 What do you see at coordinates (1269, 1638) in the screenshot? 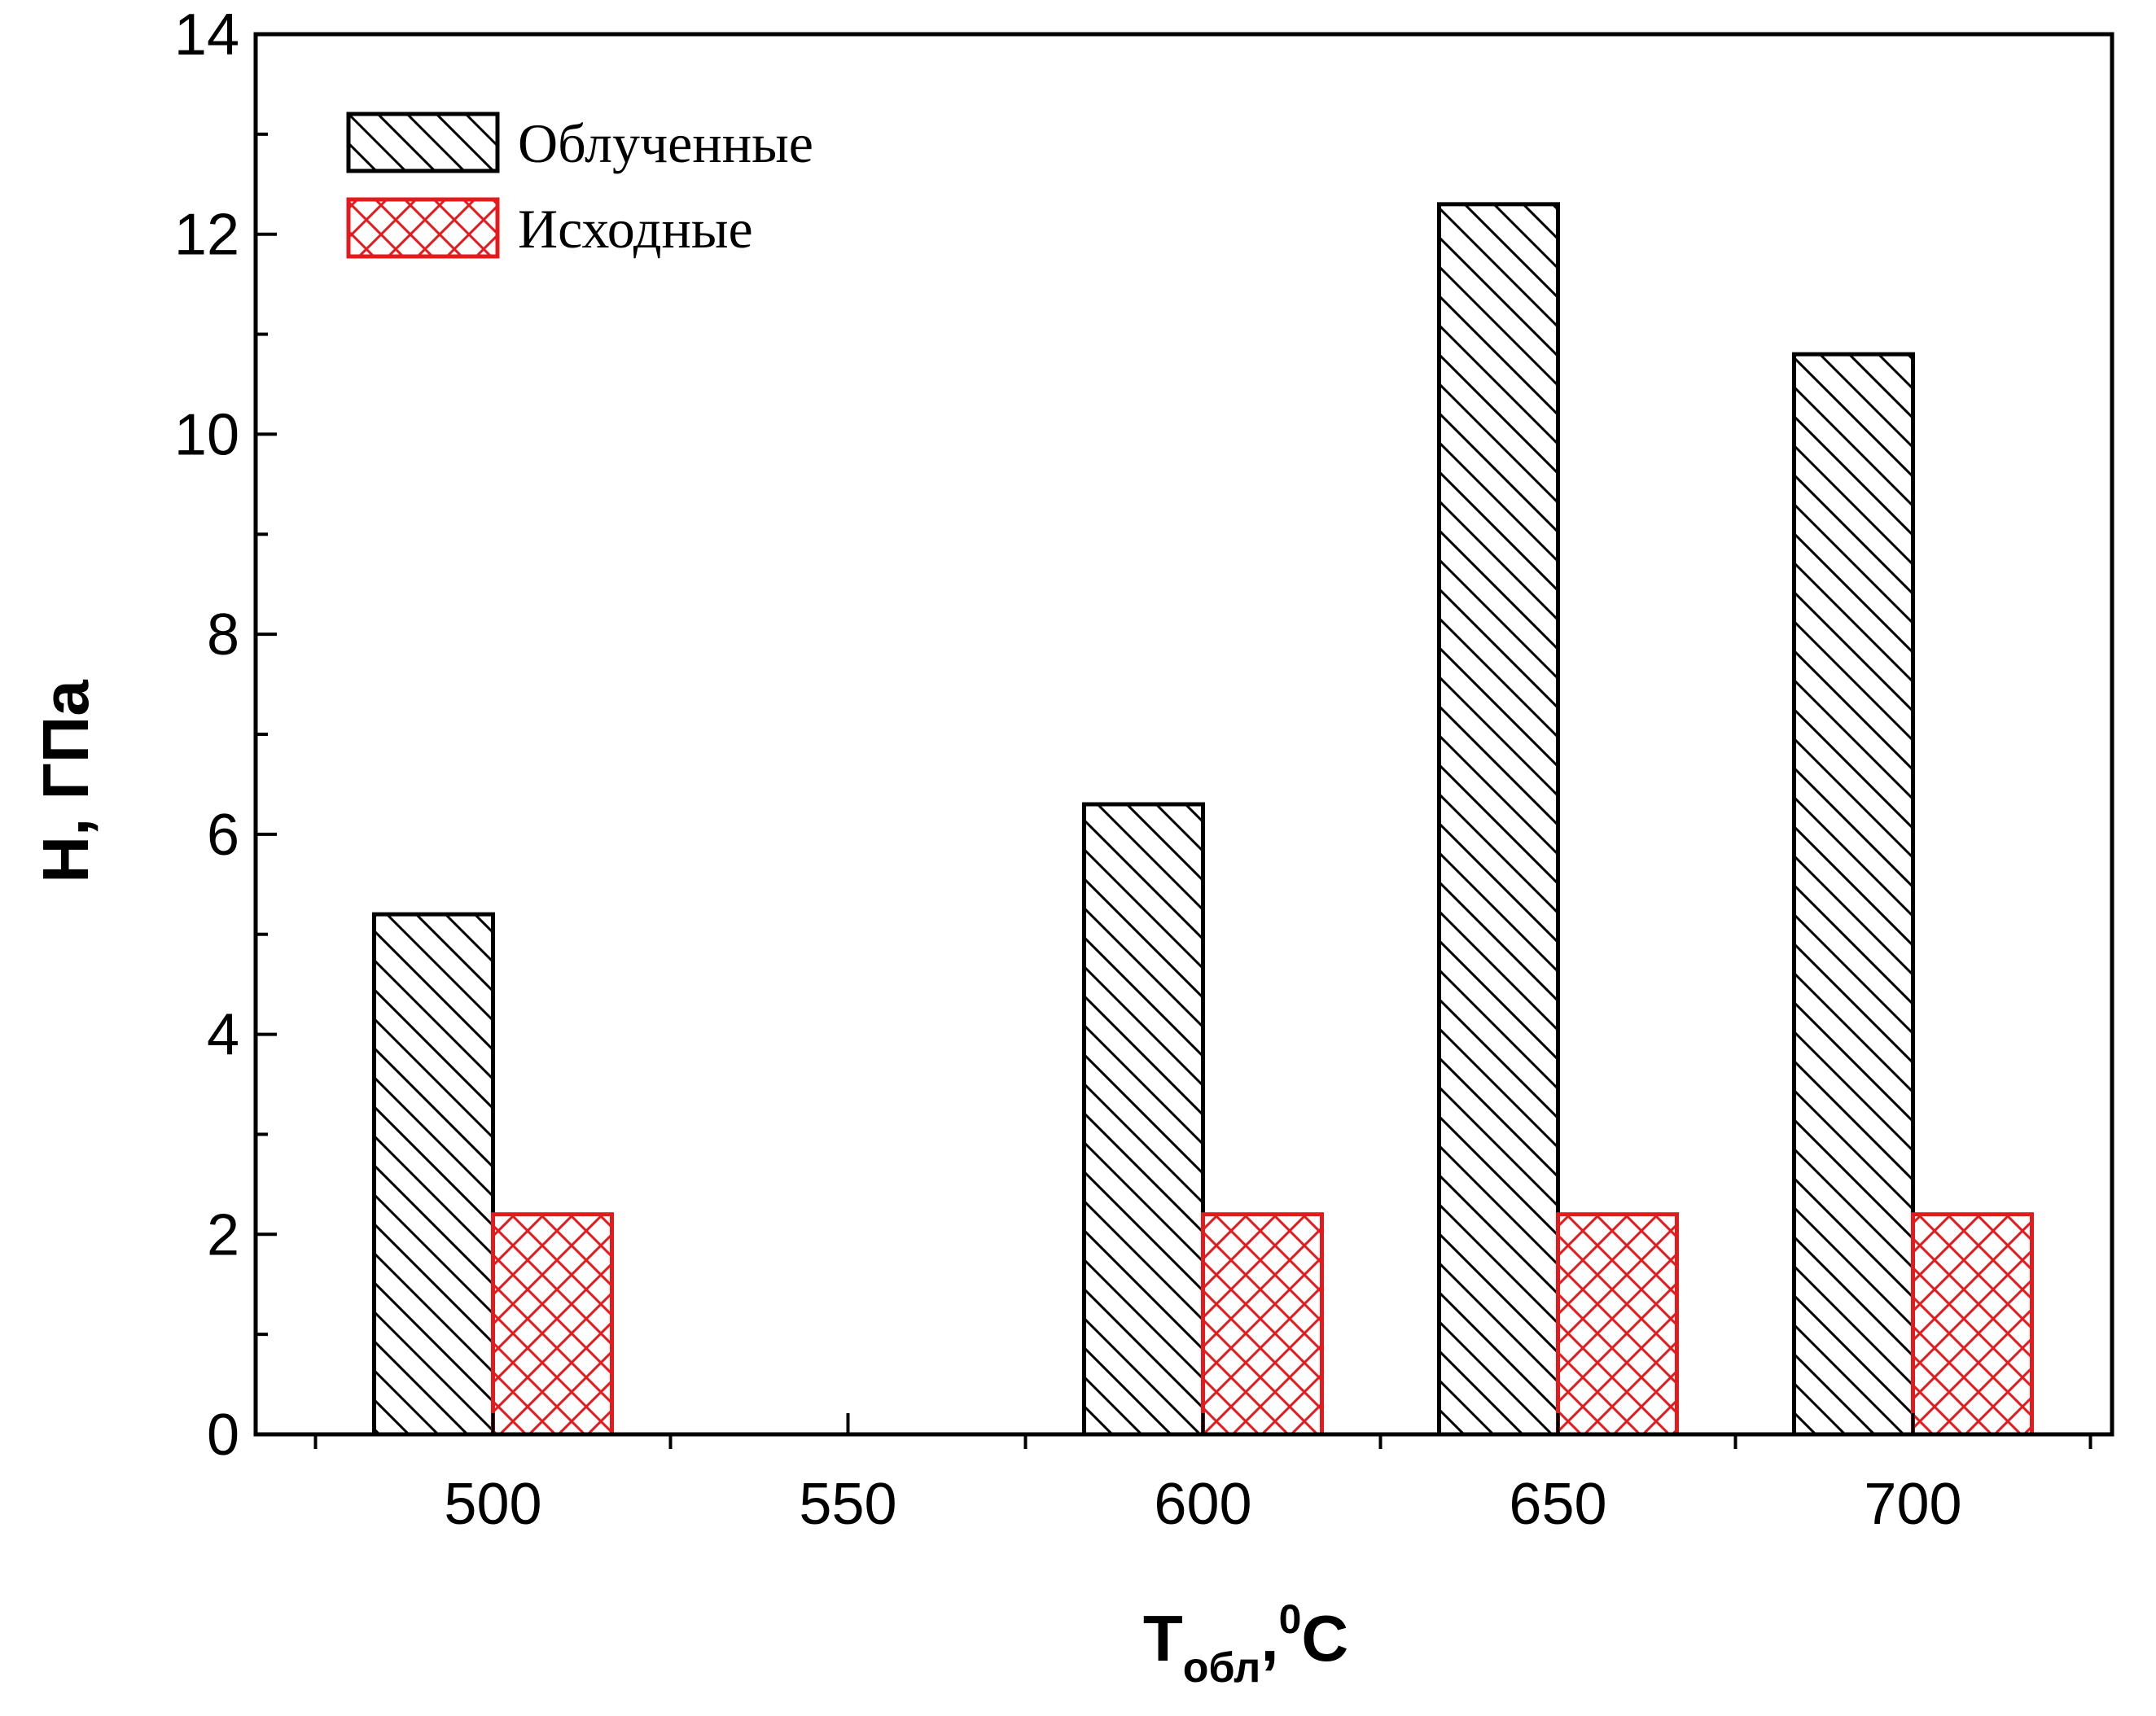
I see `x-axis-title-comma: ,` at bounding box center [1269, 1638].